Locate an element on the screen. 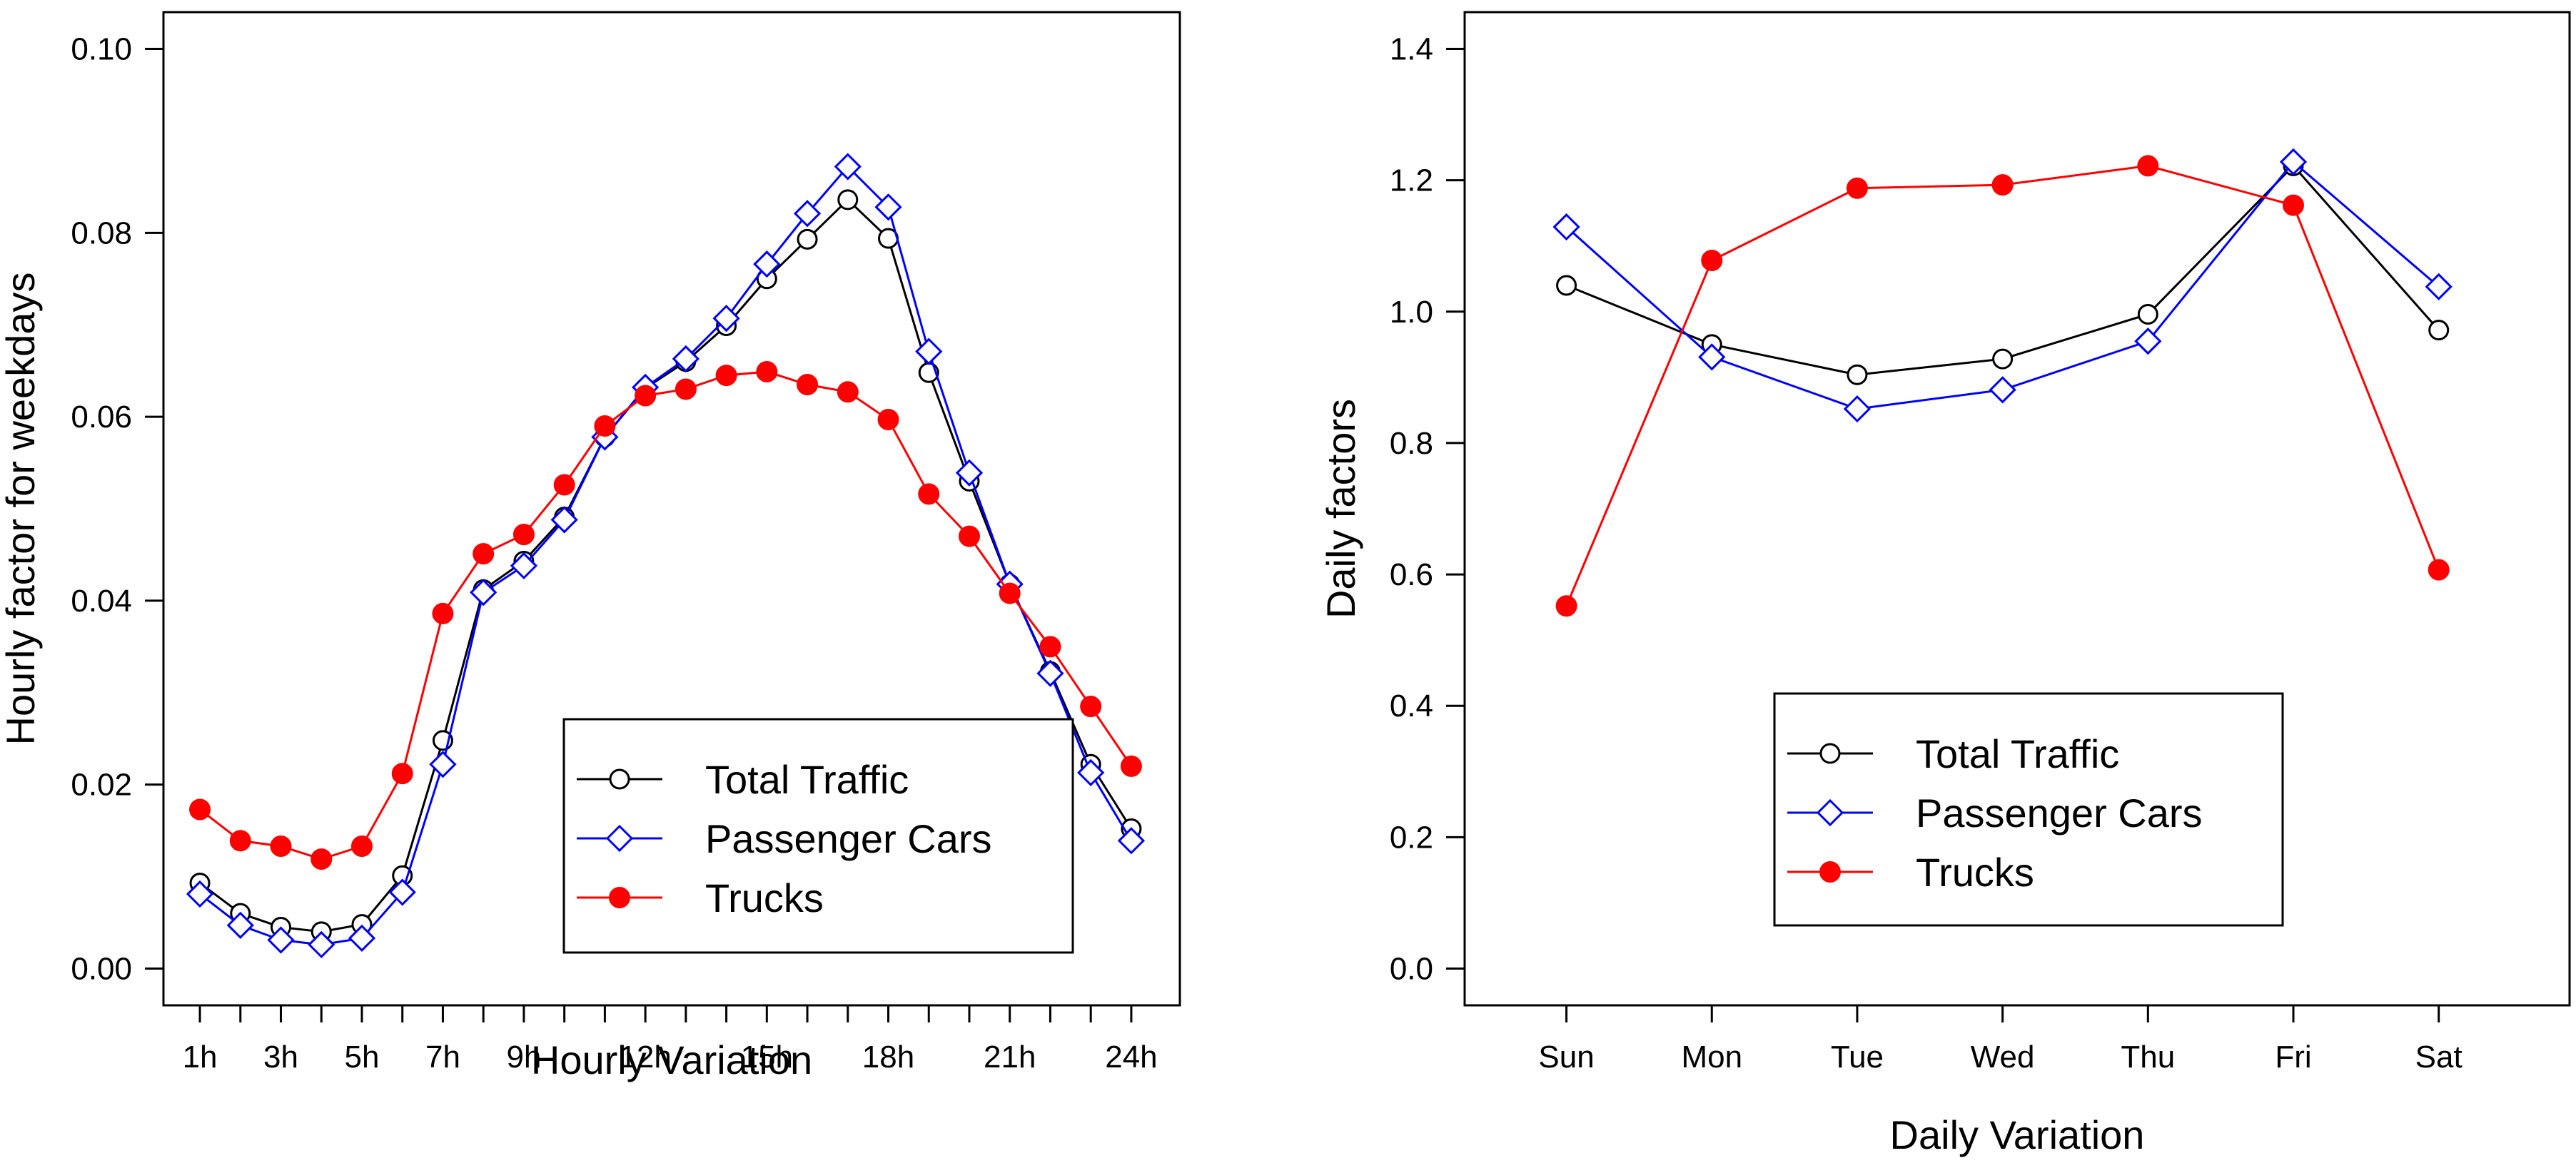 The width and height of the screenshot is (2576, 1168). x-tick-label: 7h is located at coordinates (442, 1057).